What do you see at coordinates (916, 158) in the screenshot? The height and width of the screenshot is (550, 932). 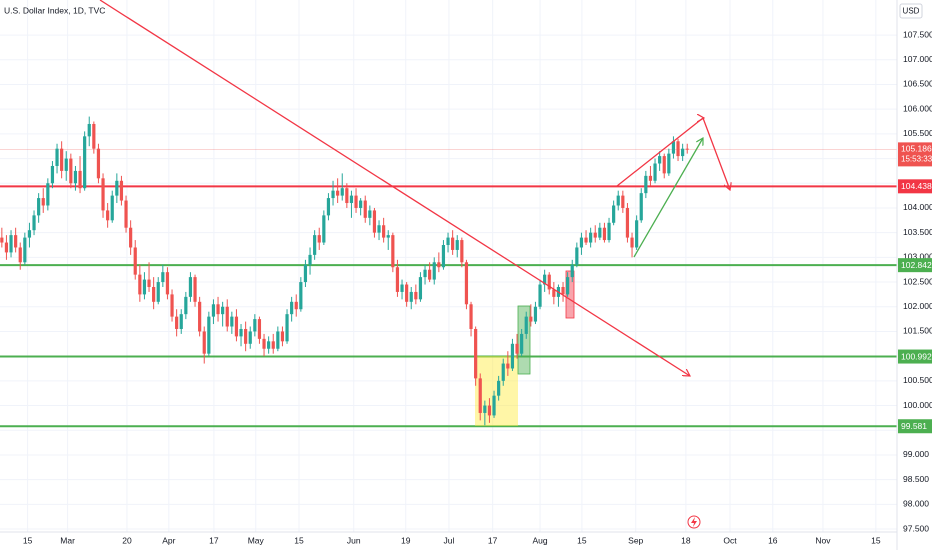 I see `countdown-label: 15:53:33` at bounding box center [916, 158].